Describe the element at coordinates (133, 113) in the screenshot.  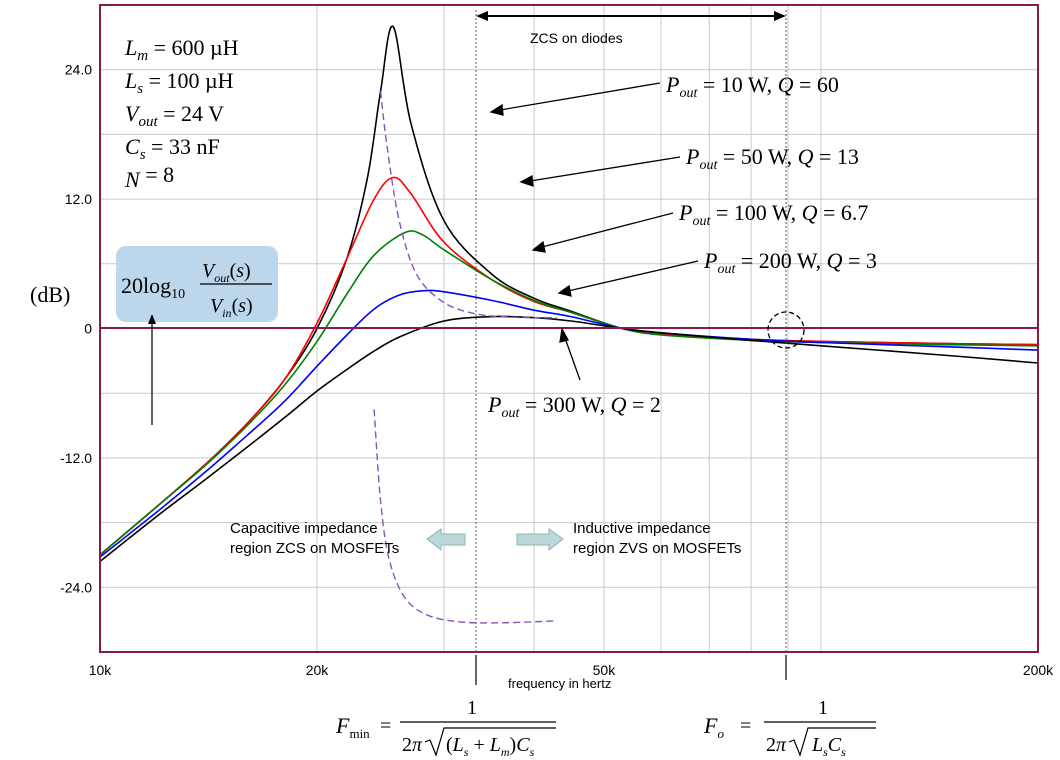
I see `param-symbol: V` at that location.